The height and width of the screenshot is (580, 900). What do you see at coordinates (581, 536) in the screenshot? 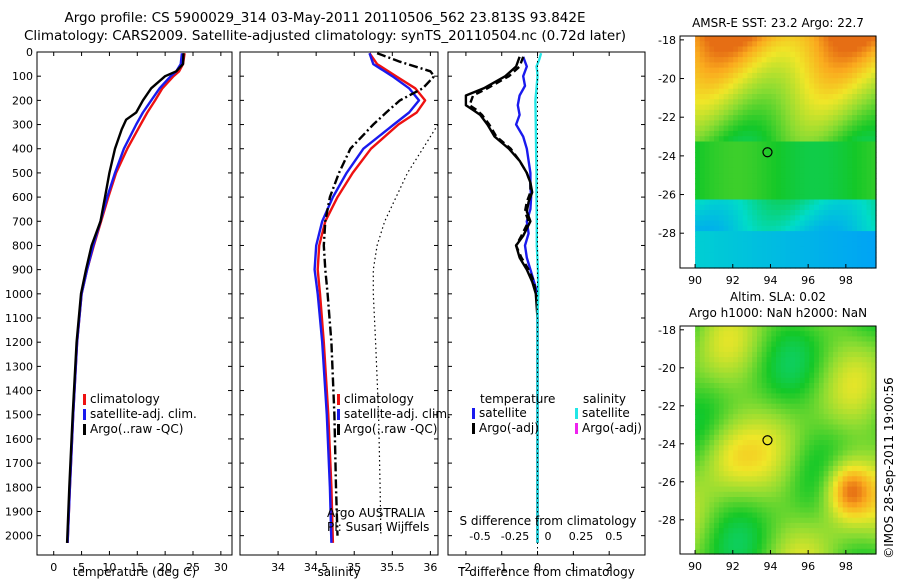
I see `top-tick-label-difference: 0.25` at bounding box center [581, 536].